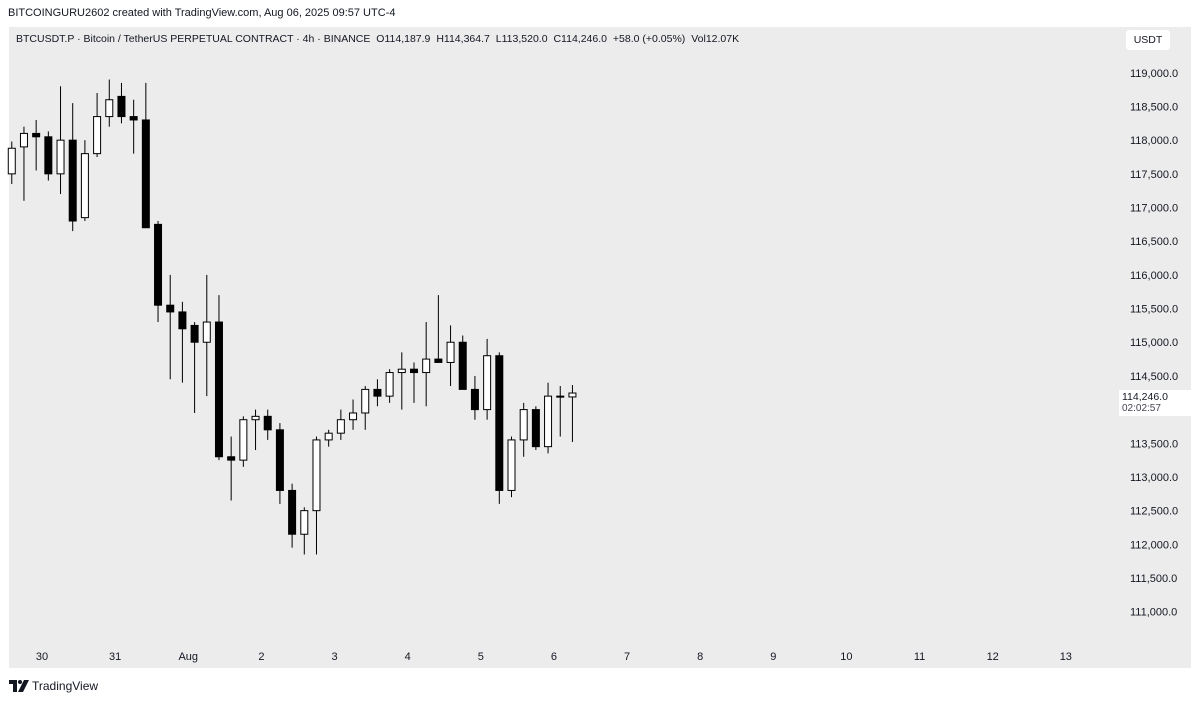 Image resolution: width=1200 pixels, height=702 pixels. I want to click on currency-selector: USDT, so click(1148, 40).